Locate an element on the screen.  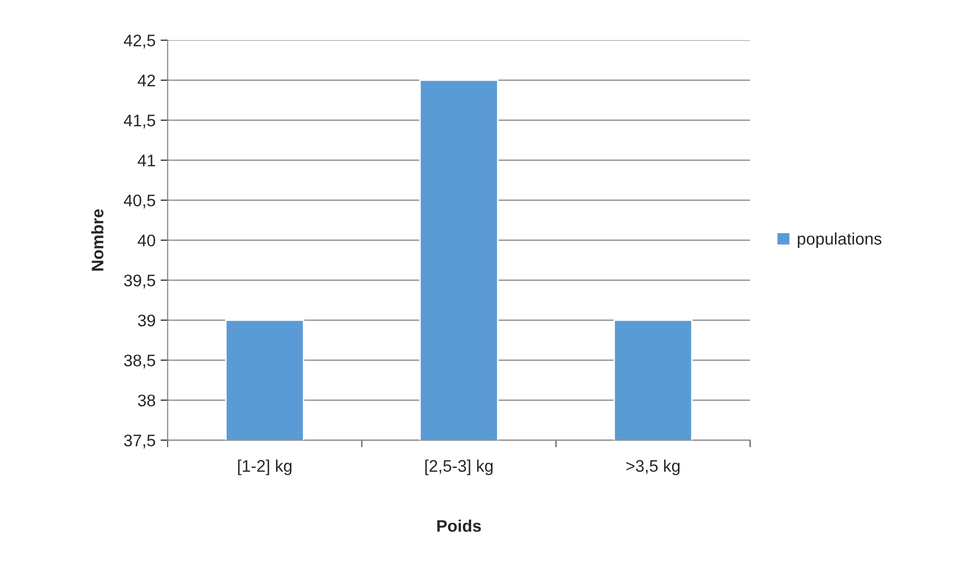
y-tick-label: 40,5 is located at coordinates (140, 201).